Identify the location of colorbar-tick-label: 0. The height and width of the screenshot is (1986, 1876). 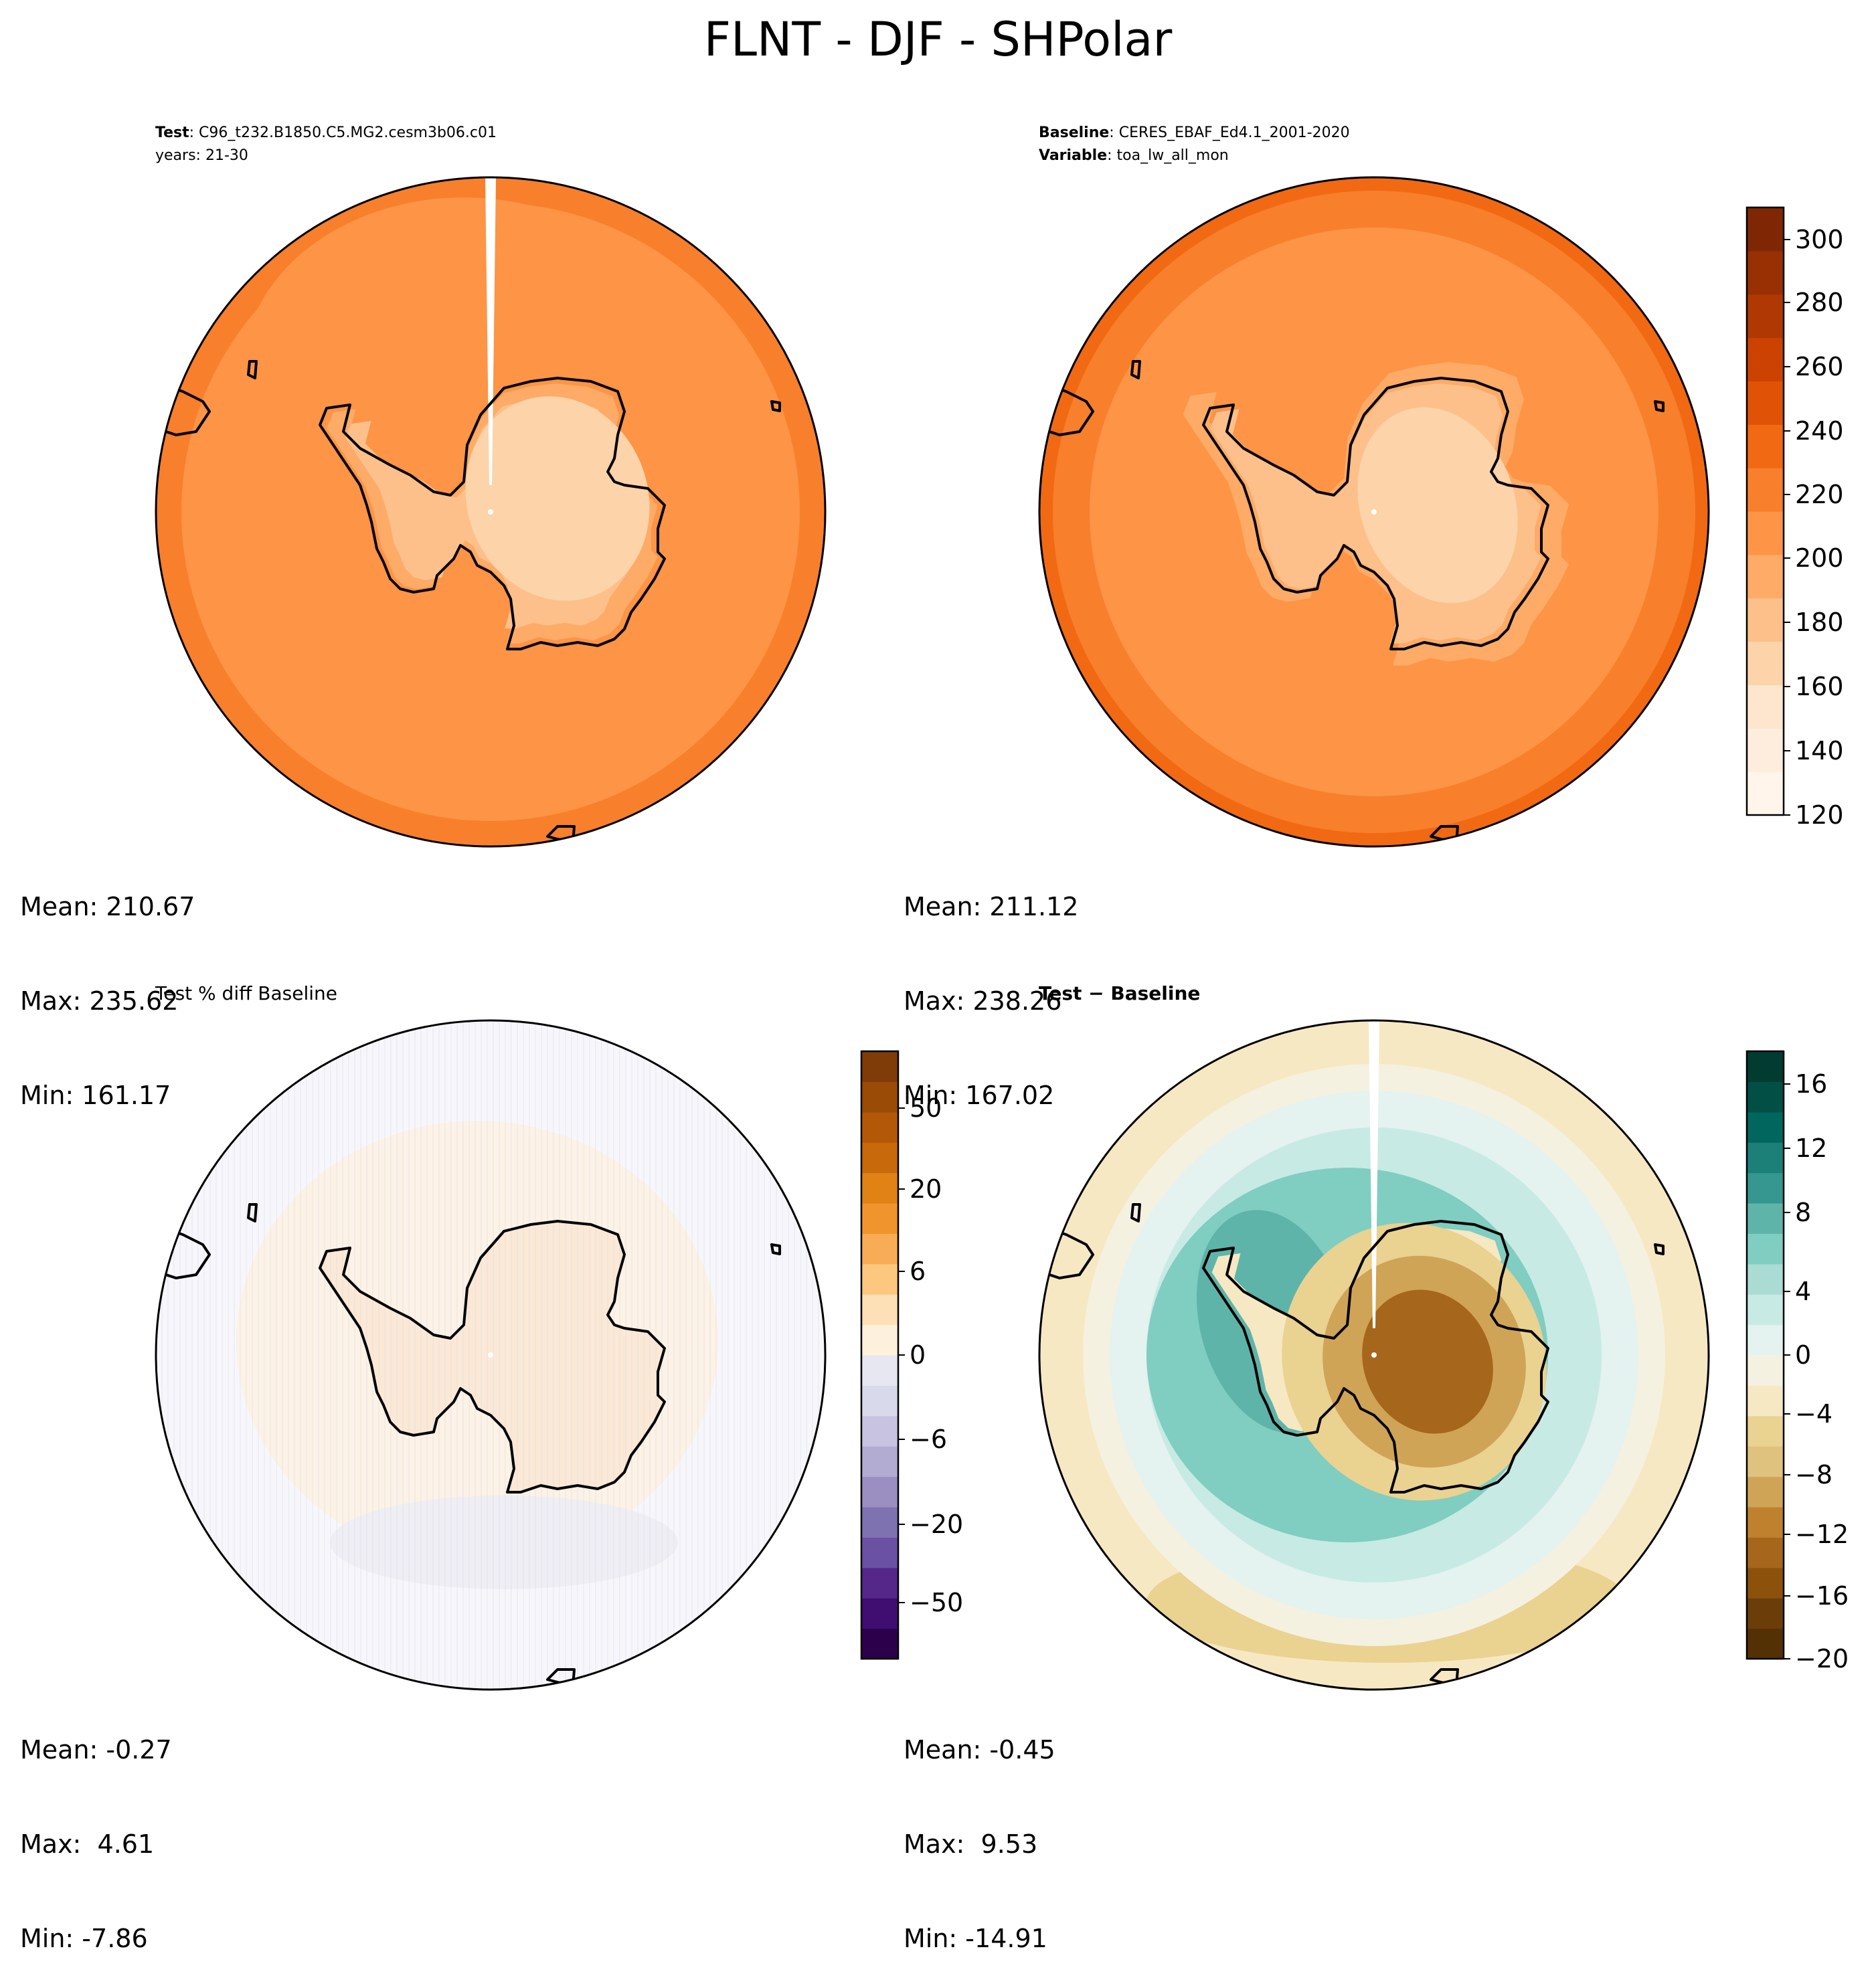
(918, 1355).